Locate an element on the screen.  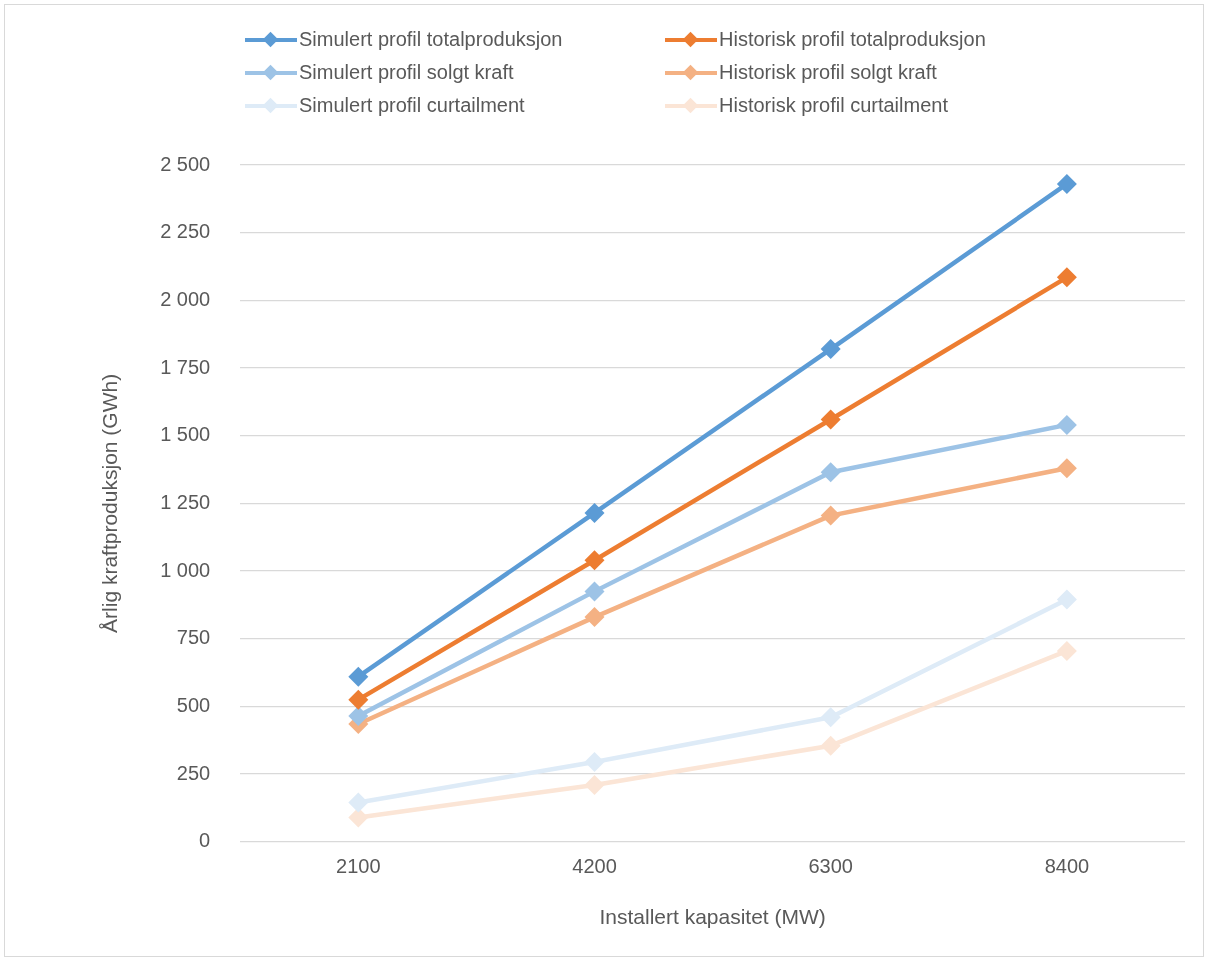
x-tick-label: 6300 is located at coordinates (830, 866).